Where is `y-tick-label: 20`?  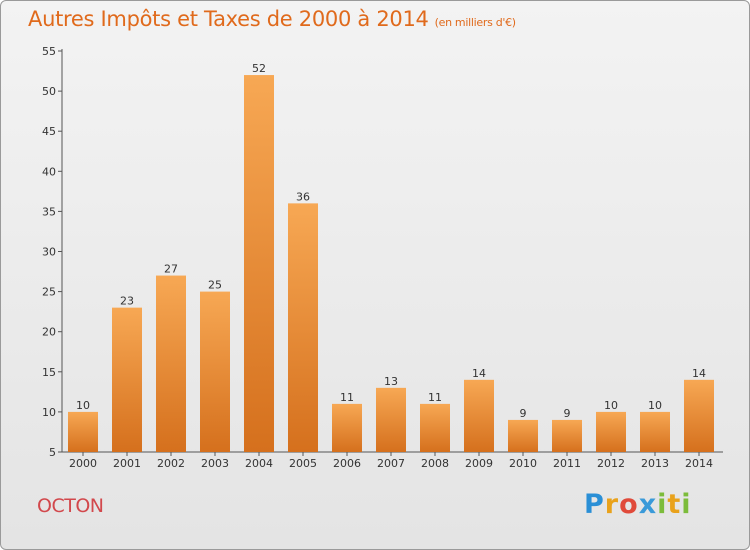 y-tick-label: 20 is located at coordinates (49, 332).